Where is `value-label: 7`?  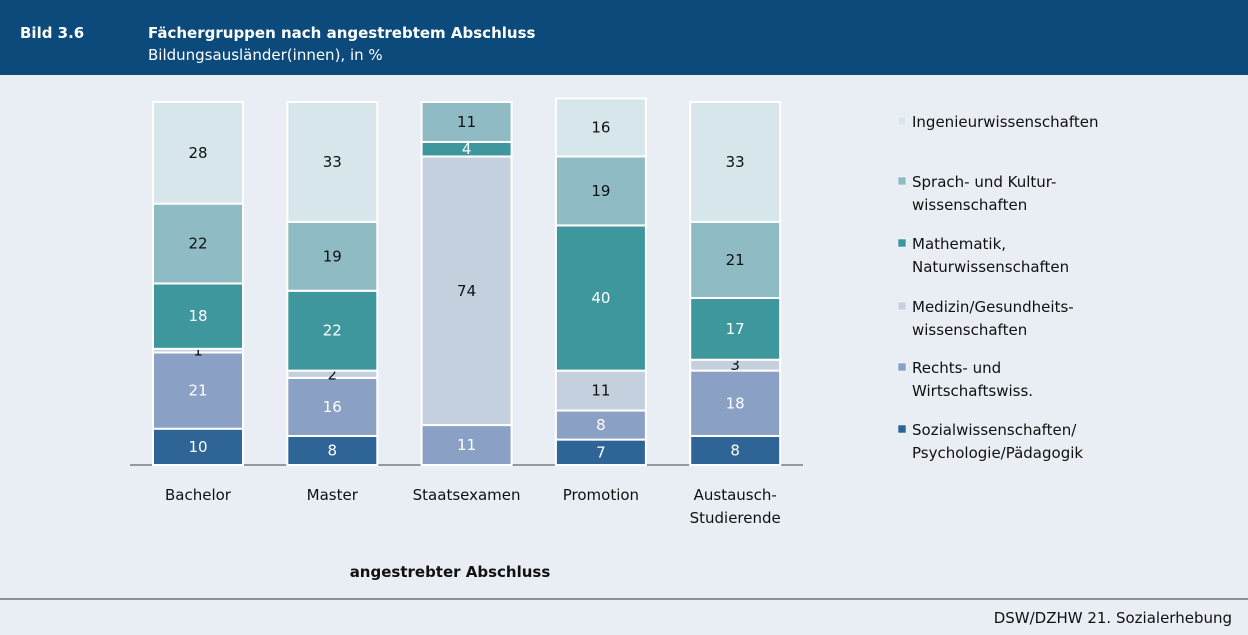 value-label: 7 is located at coordinates (601, 452).